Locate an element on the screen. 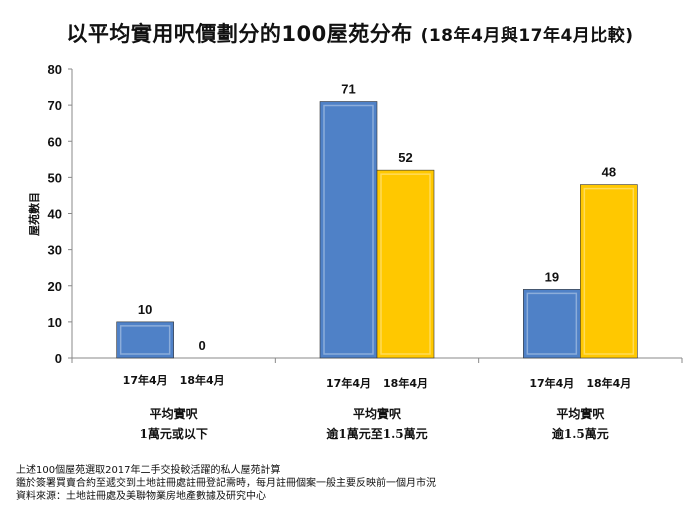  title-main: 以平均實用呎價劃分的100屋苑分布 is located at coordinates (239, 34).